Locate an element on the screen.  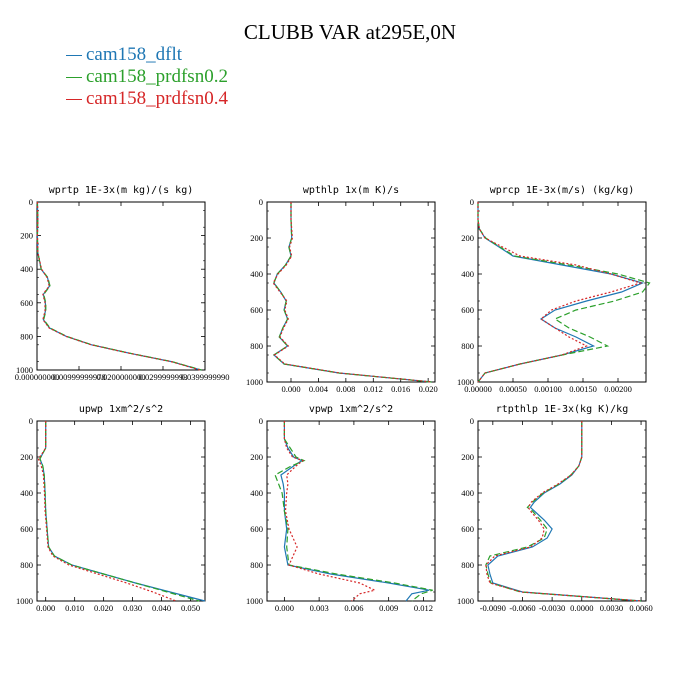
ytick-label-5-4: 800 is located at coordinates (467, 565).